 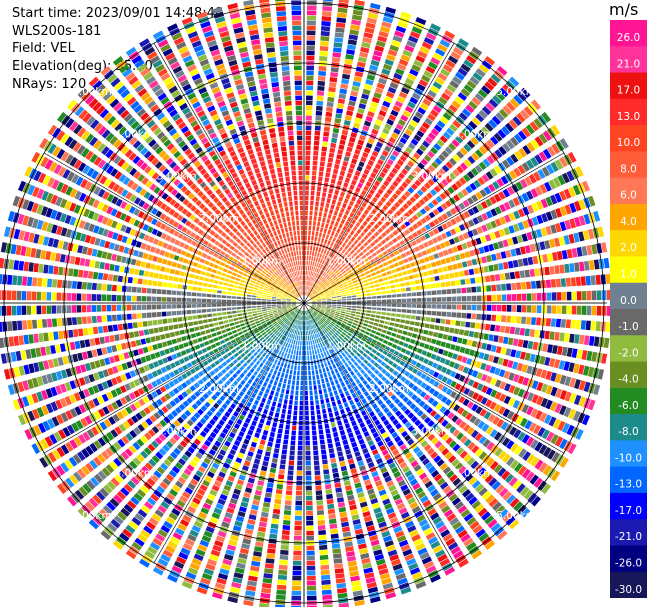 I want to click on colorbar-tick-label: 4.0, so click(x=628, y=222).